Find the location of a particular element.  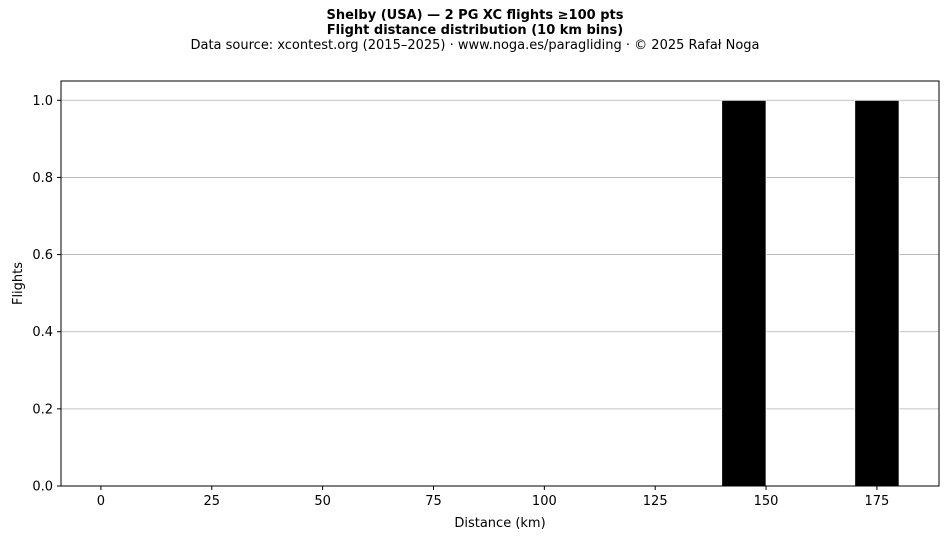

x-axis-label: Distance (km) is located at coordinates (499, 523).